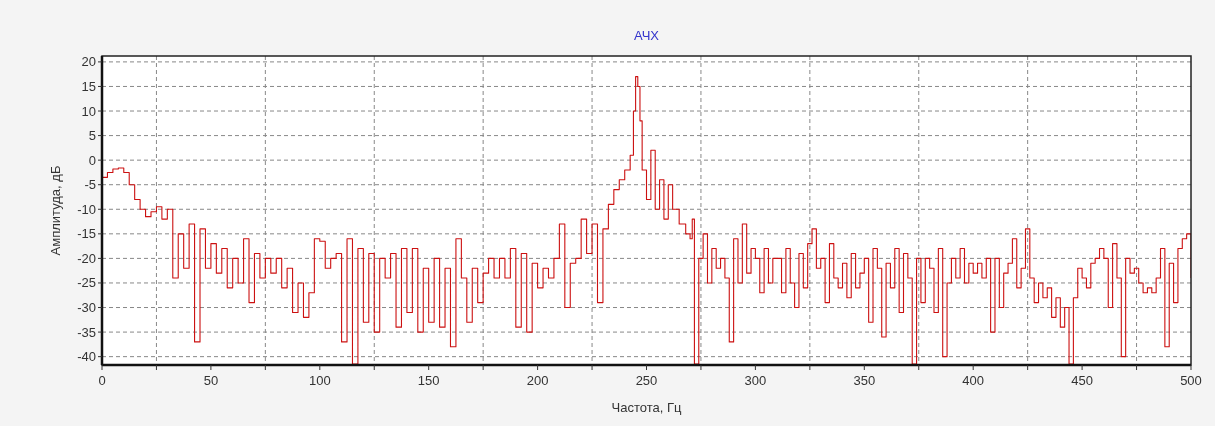 This screenshot has width=1215, height=426. I want to click on x-tick-label: 100, so click(319, 380).